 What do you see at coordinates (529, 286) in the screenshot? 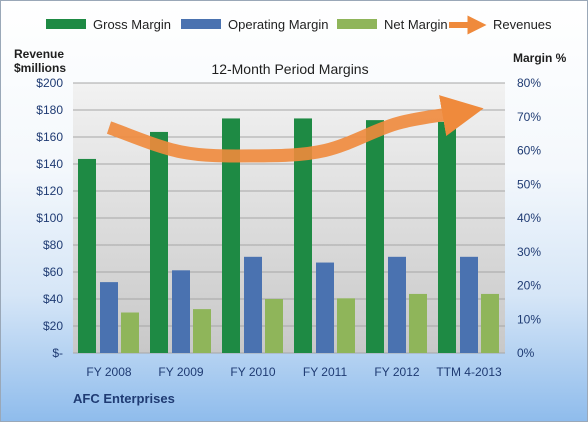
I see `right-tick-label: 20%` at bounding box center [529, 286].